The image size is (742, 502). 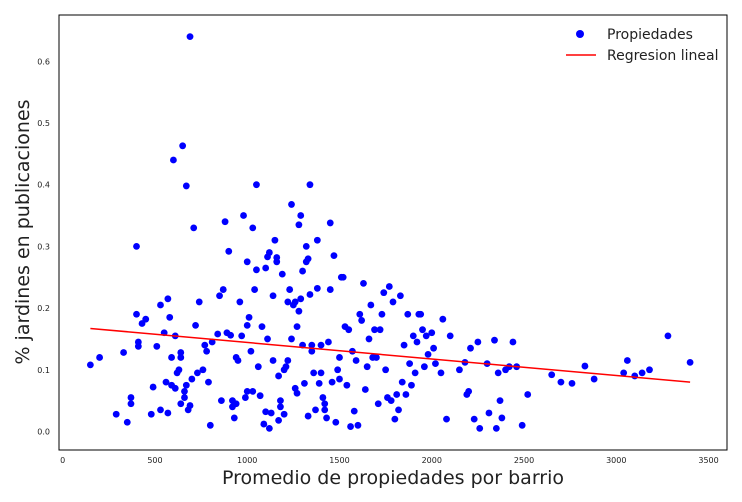 What do you see at coordinates (43, 246) in the screenshot?
I see `y-axis-ticks: 0.0 0.1 0.2 0.3 0.4 0.5 0.6` at bounding box center [43, 246].